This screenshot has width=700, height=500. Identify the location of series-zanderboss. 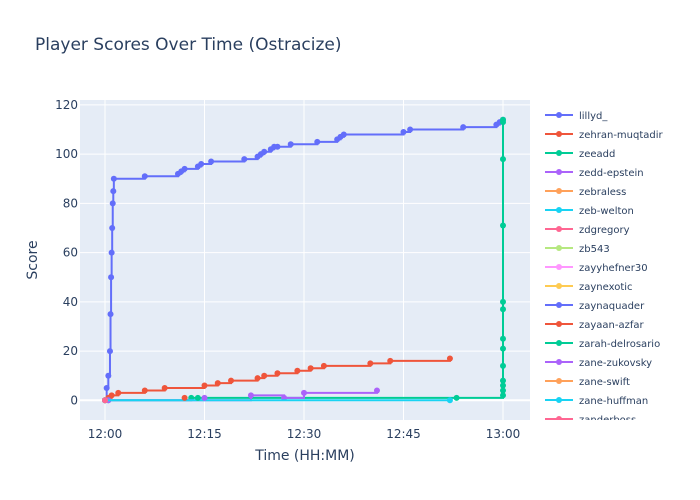
(105, 400).